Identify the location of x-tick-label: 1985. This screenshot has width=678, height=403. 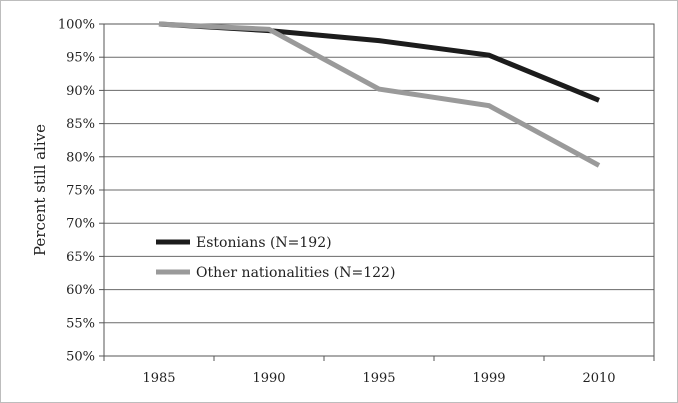
(158, 378).